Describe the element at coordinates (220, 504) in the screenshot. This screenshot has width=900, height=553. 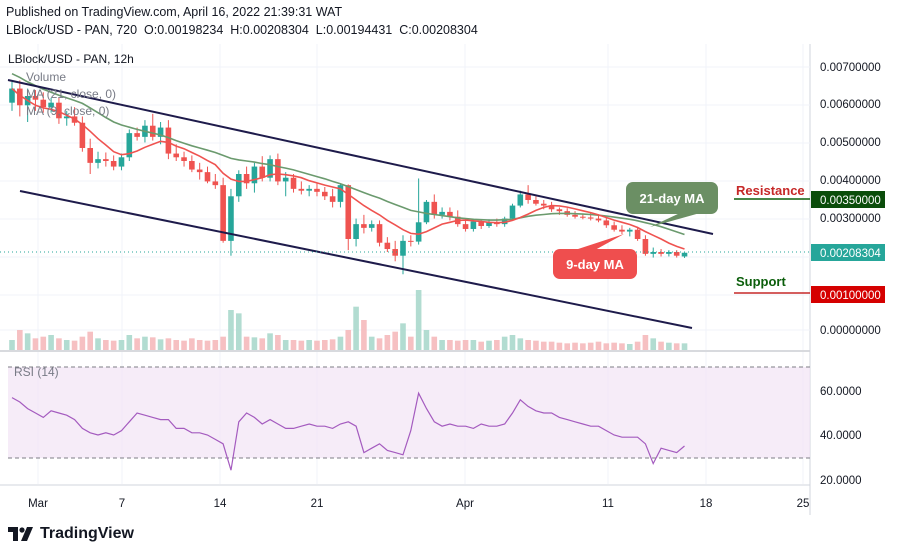
I see `time-tick: 14` at that location.